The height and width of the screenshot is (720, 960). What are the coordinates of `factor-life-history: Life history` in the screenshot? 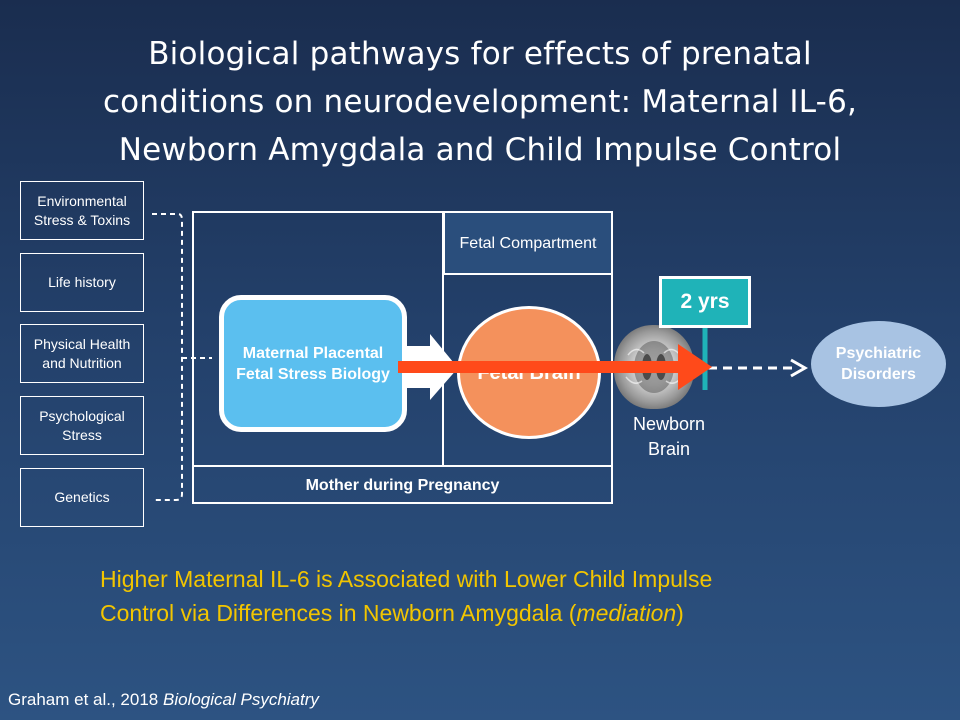 It's located at (82, 282).